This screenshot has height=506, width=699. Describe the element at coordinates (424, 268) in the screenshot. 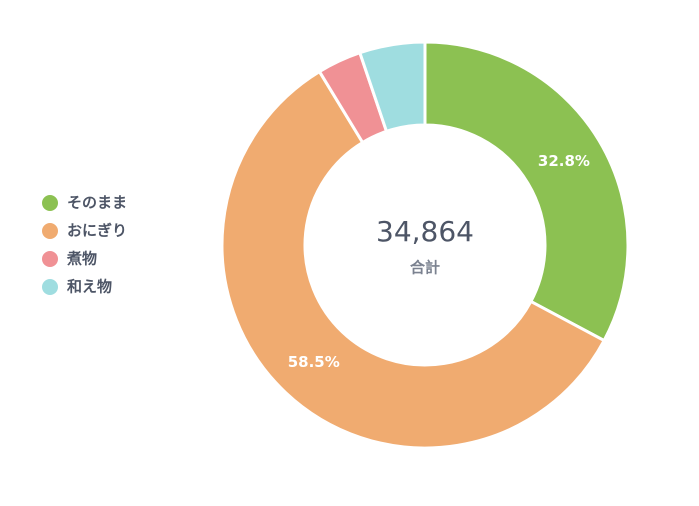

I see `center-label: 合計` at that location.